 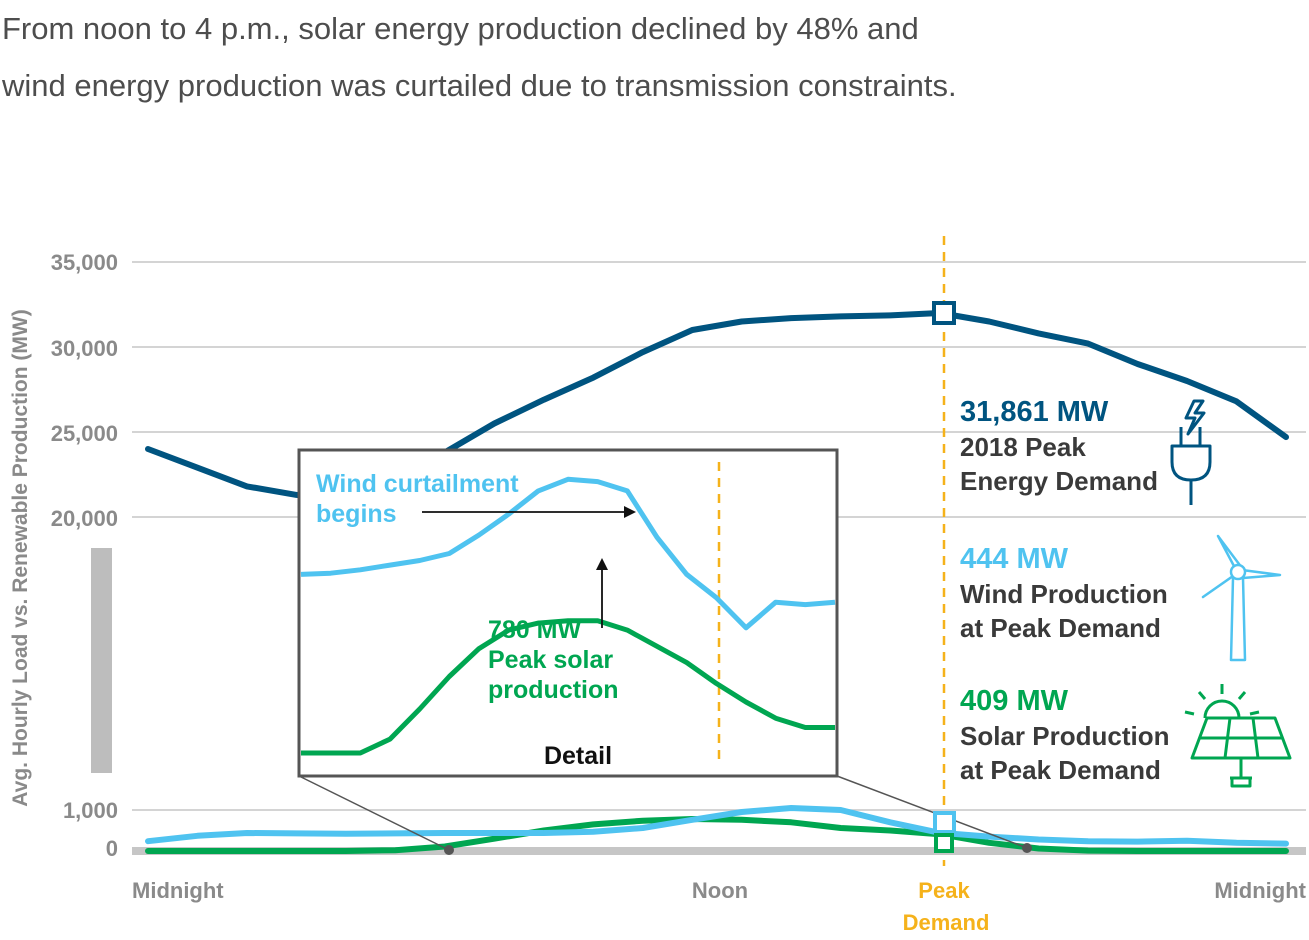 What do you see at coordinates (90, 810) in the screenshot?
I see `y-tick-1000: 1,000` at bounding box center [90, 810].